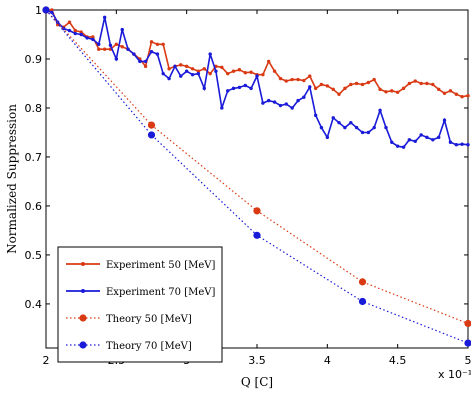 The width and height of the screenshot is (471, 411). What do you see at coordinates (454, 374) in the screenshot?
I see `x-multiplier-label: x 10⁻¹⁰` at bounding box center [454, 374].